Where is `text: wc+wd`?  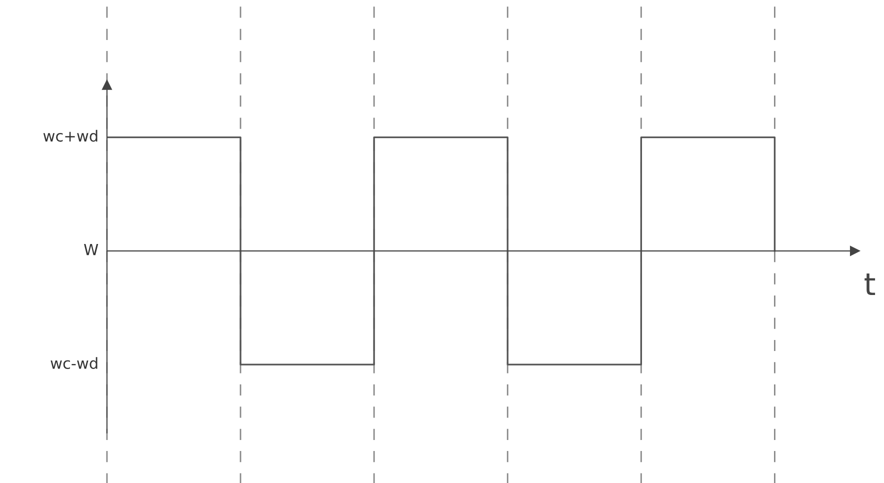
text: wc+wd is located at coordinates (70, 136).